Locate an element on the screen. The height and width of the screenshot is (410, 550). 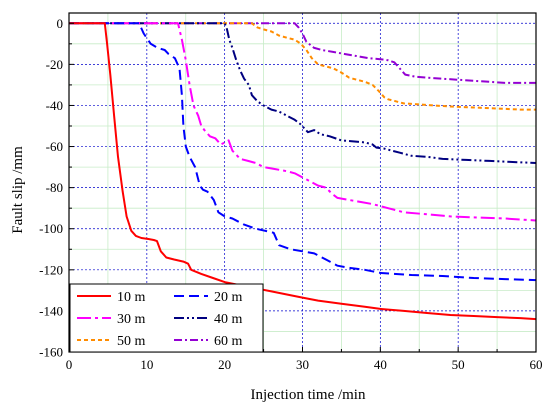
legend-label: 20 m is located at coordinates (228, 297).